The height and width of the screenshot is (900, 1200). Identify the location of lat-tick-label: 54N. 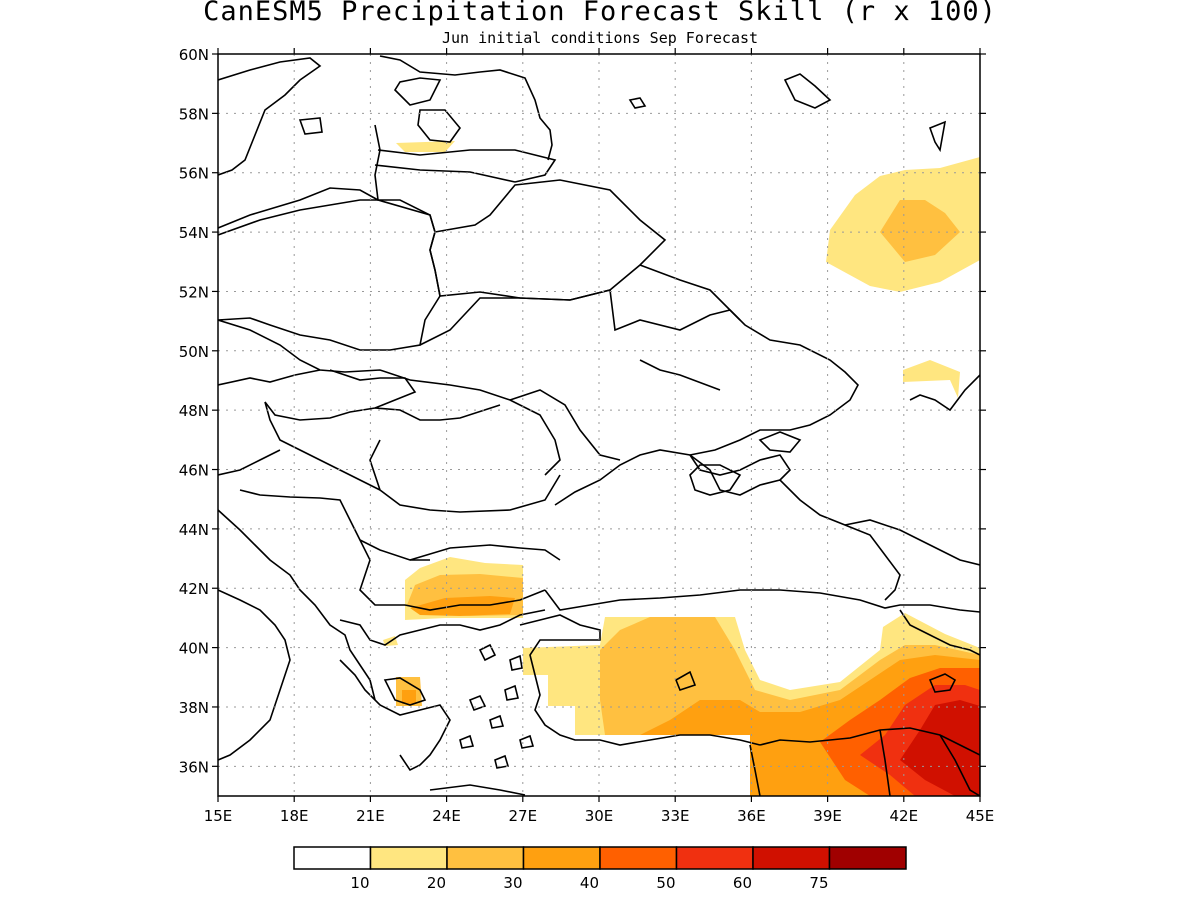
(194, 233).